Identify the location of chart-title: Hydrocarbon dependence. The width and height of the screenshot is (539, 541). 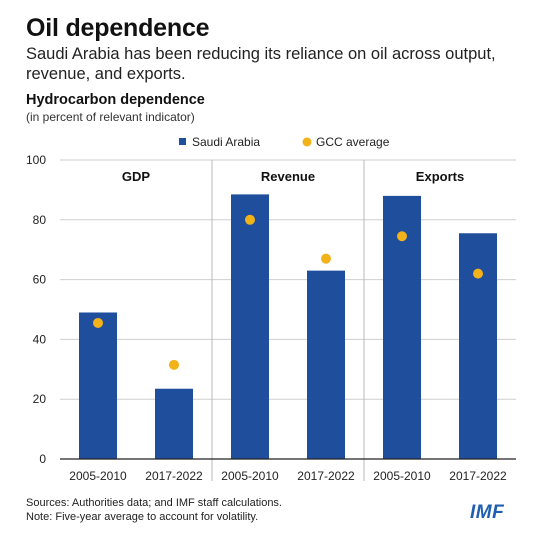
(115, 100).